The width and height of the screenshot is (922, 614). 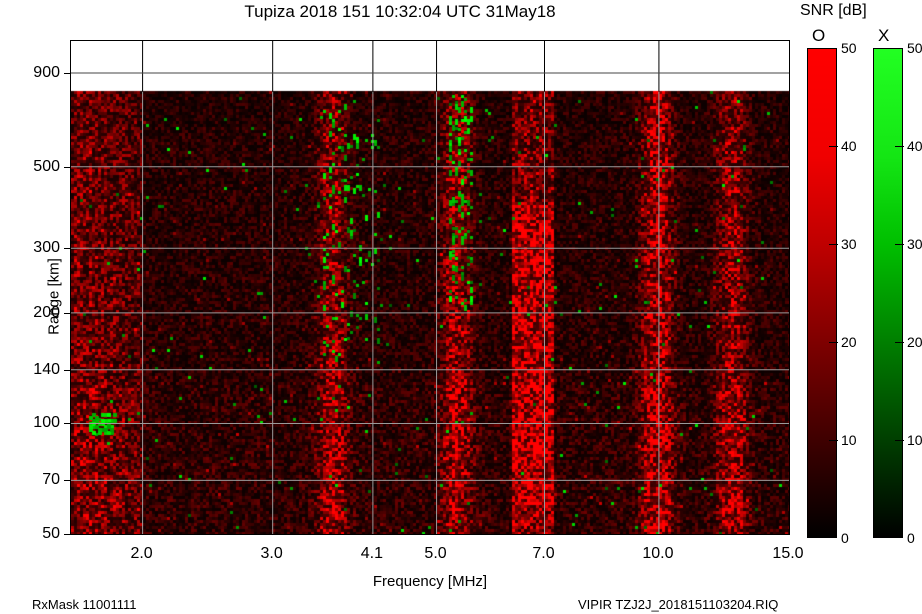 What do you see at coordinates (141, 553) in the screenshot?
I see `x-tick-label: 2.0` at bounding box center [141, 553].